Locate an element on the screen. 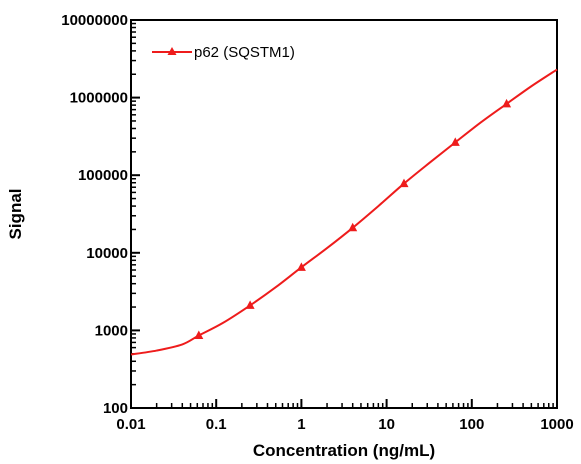 The image size is (581, 464). y-tick-label: 10000000 is located at coordinates (94, 20).